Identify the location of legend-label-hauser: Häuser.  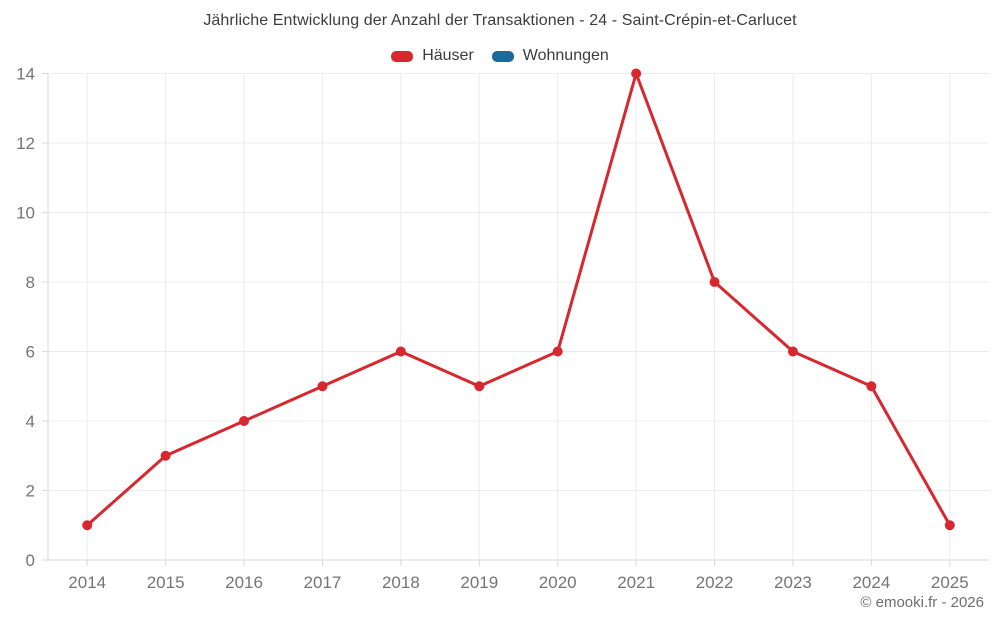
(448, 55).